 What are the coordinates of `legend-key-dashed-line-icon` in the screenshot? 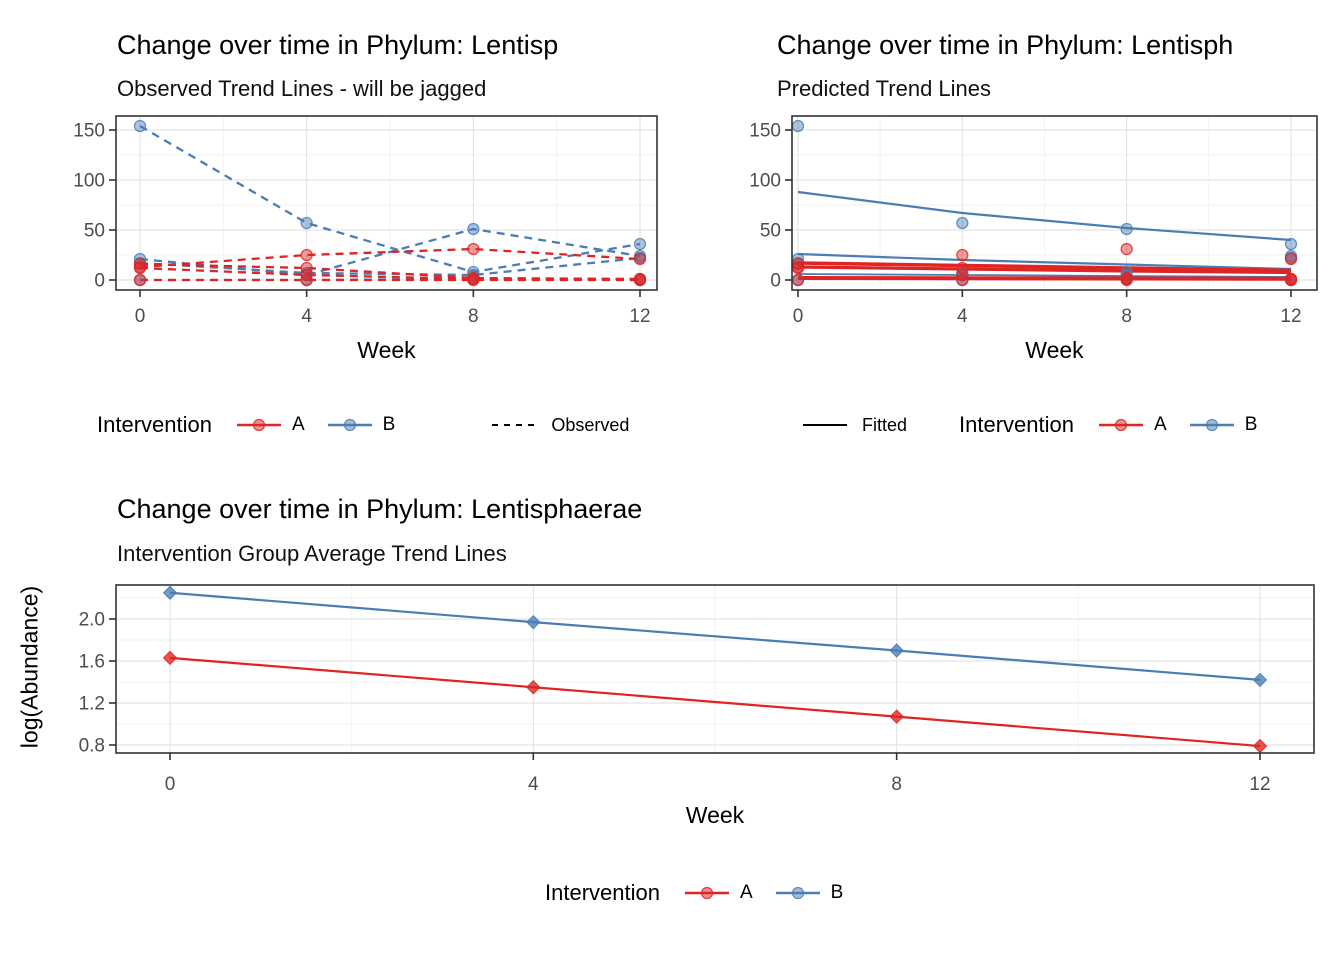 It's located at (514, 425).